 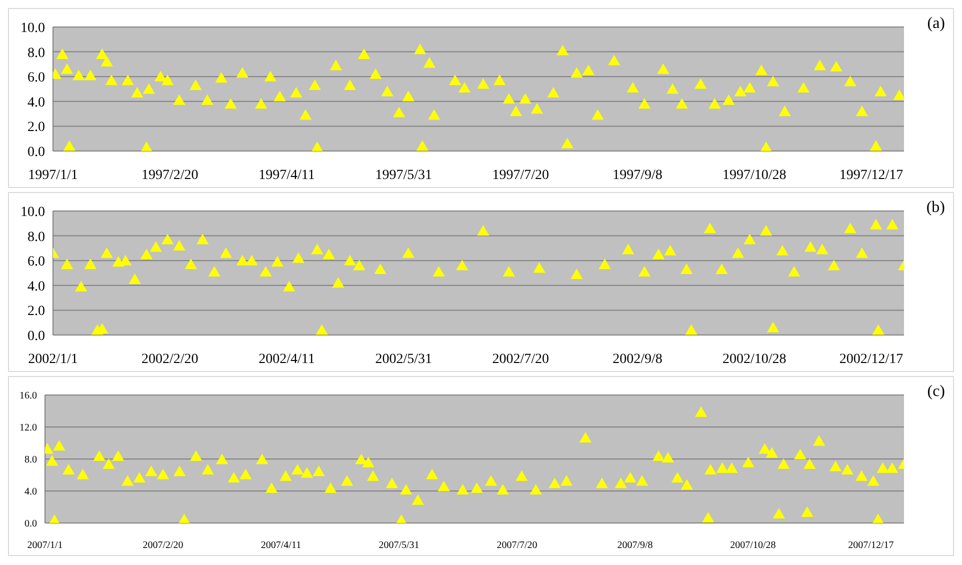 I want to click on x-tick-label: 1997/4/11, so click(x=286, y=175).